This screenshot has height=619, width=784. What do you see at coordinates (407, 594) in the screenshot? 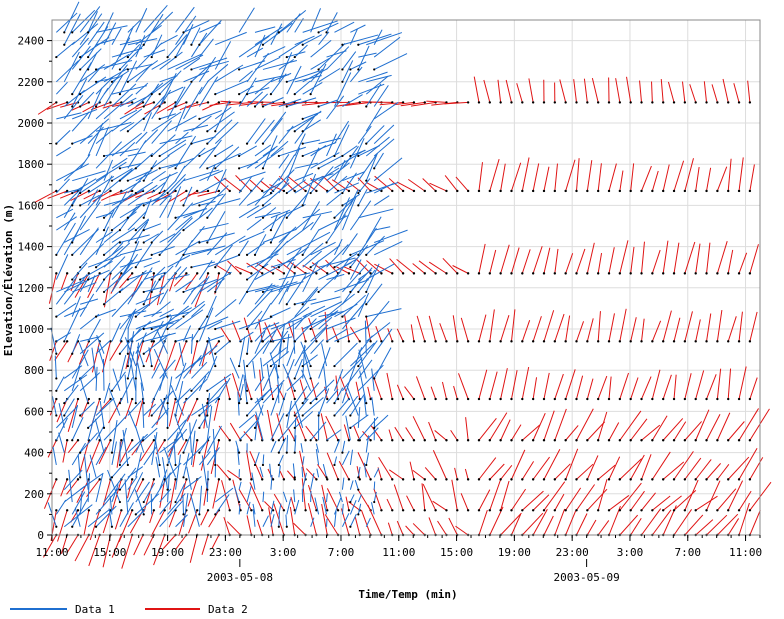
I see `x-axis-label: Time/Temp (min)` at bounding box center [407, 594].